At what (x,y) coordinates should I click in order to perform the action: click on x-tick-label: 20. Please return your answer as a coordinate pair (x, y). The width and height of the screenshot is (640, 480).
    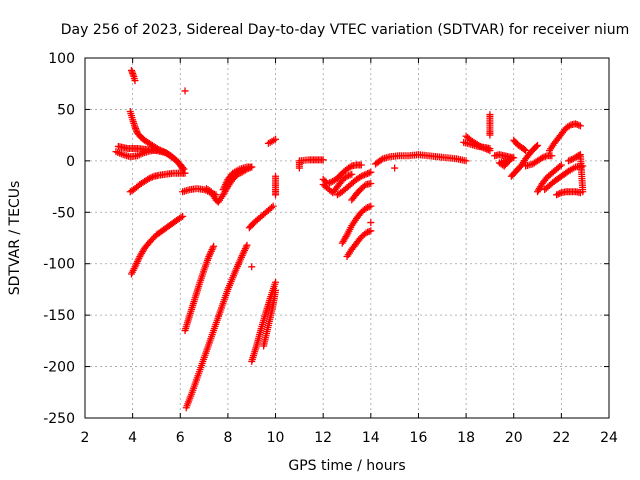
    Looking at the image, I should click on (514, 438).